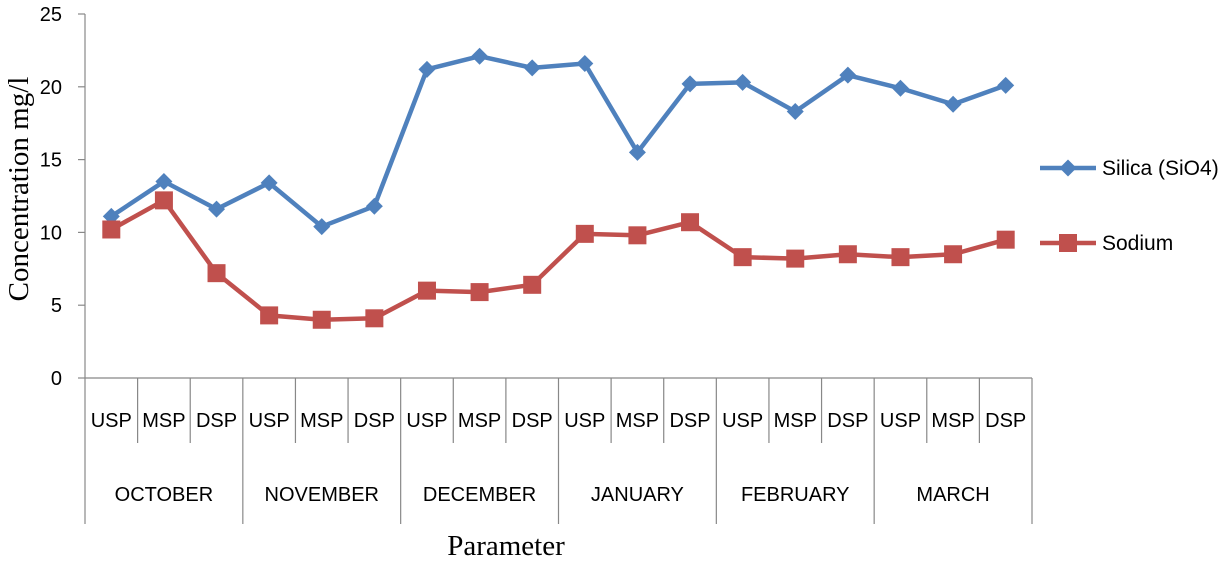 The image size is (1226, 562). What do you see at coordinates (56, 379) in the screenshot?
I see `y-tick-label: 0` at bounding box center [56, 379].